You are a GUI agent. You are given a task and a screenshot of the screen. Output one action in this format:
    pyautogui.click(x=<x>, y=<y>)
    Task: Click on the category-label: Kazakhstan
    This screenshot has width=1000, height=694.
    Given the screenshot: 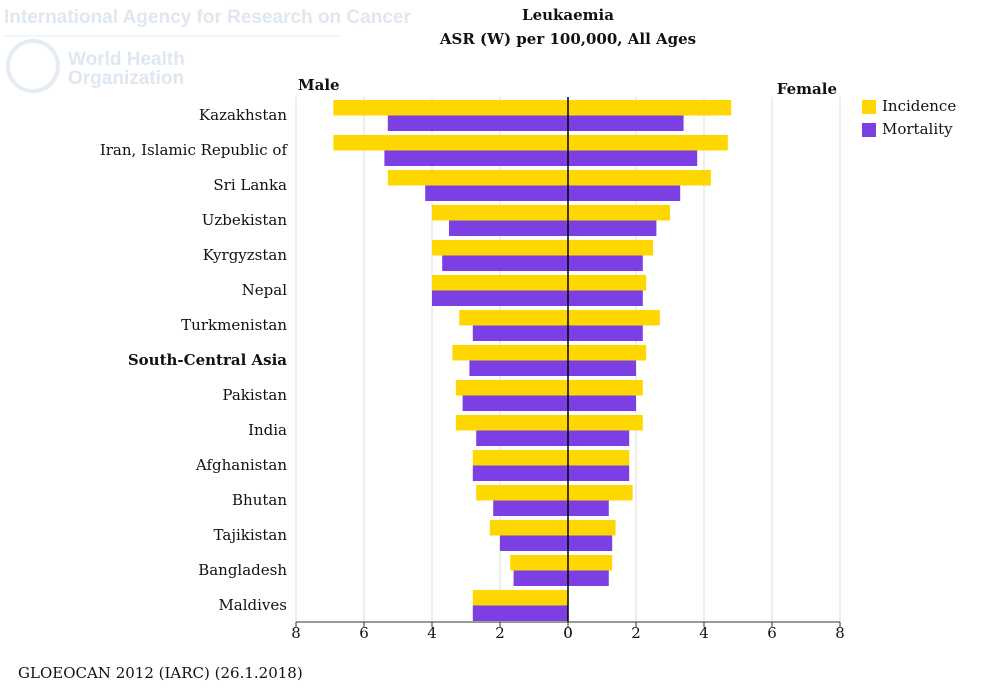 What is the action you would take?
    pyautogui.click(x=243, y=115)
    